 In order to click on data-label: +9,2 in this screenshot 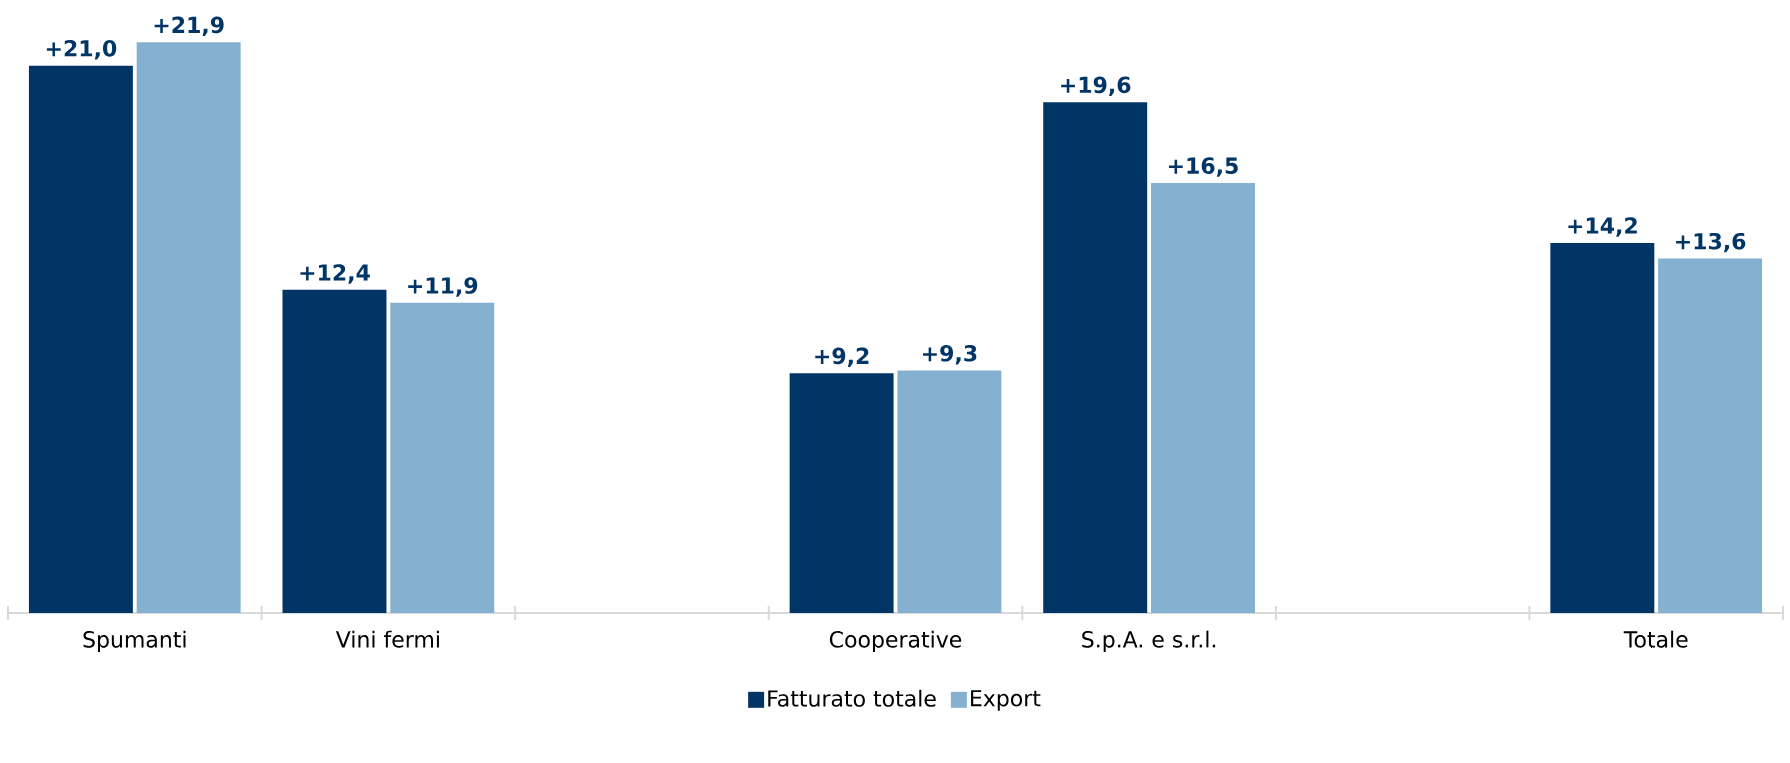, I will do `click(842, 357)`.